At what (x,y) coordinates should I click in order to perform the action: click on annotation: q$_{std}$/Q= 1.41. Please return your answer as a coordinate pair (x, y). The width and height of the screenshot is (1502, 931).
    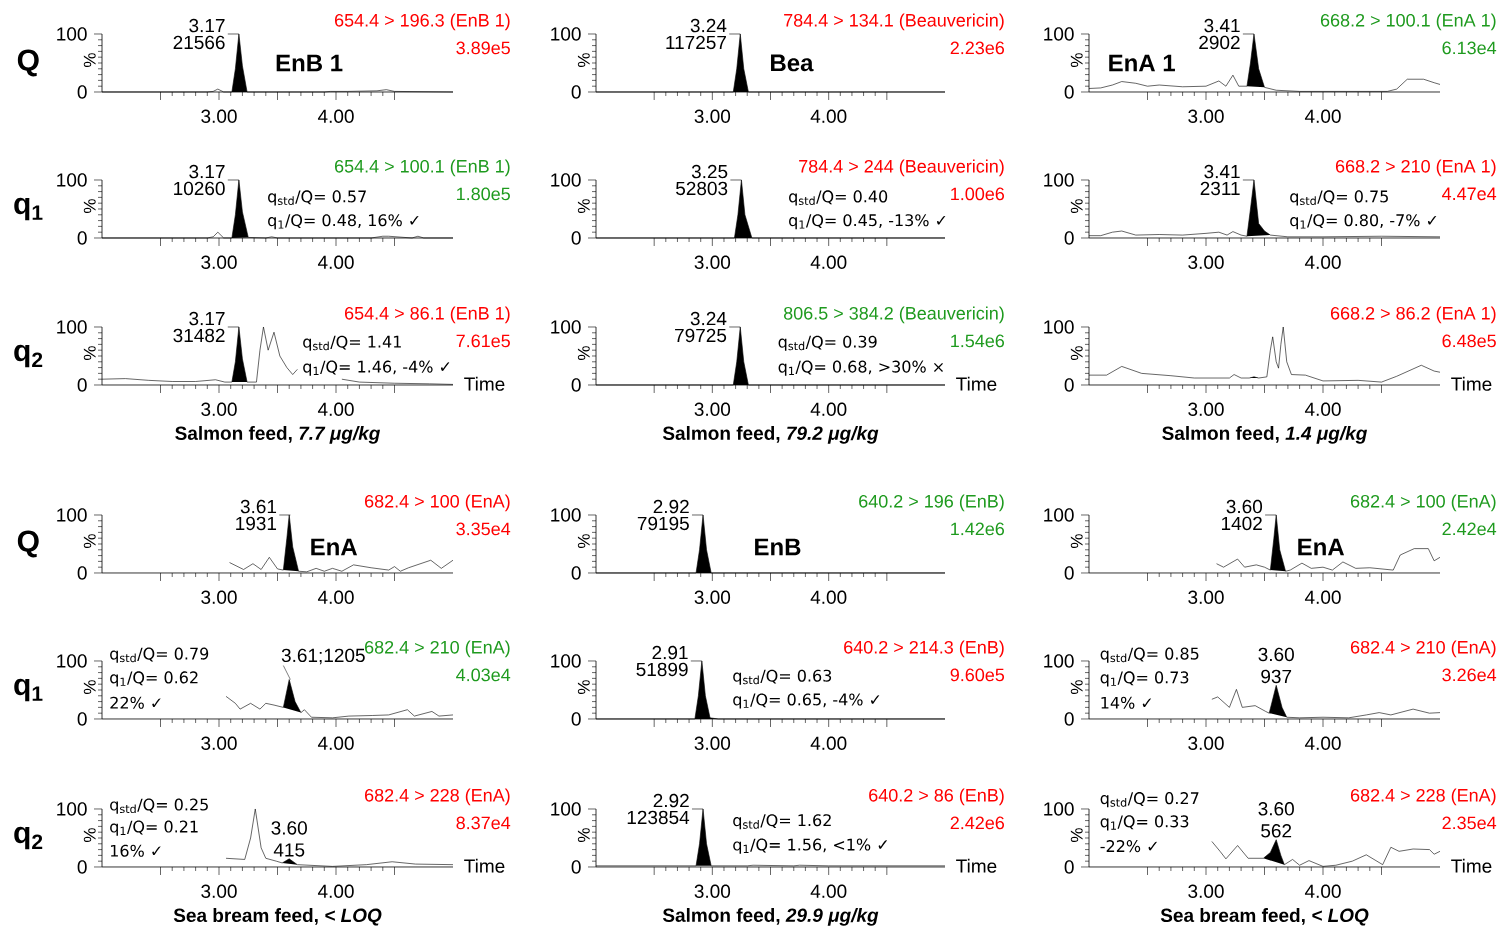
    Looking at the image, I should click on (352, 343).